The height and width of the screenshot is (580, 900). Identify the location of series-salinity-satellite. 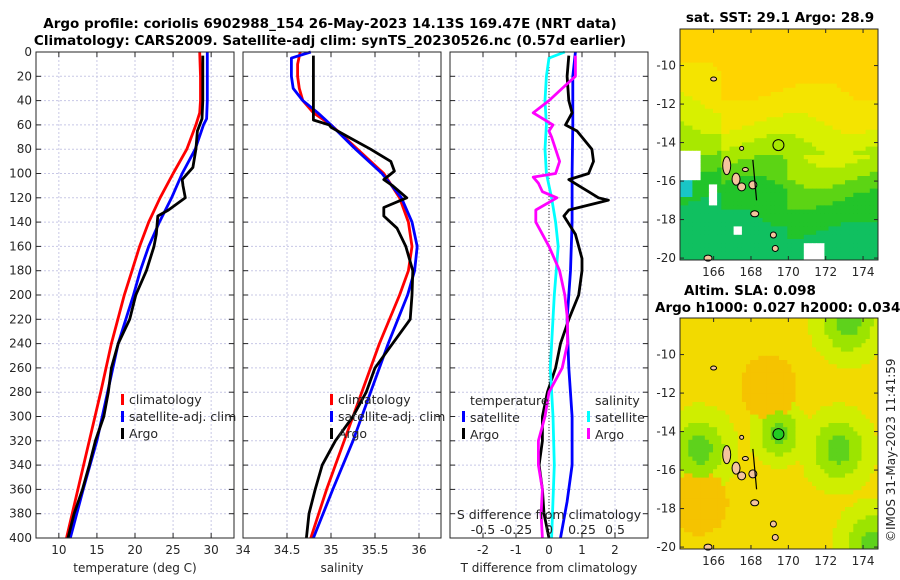
(554, 294).